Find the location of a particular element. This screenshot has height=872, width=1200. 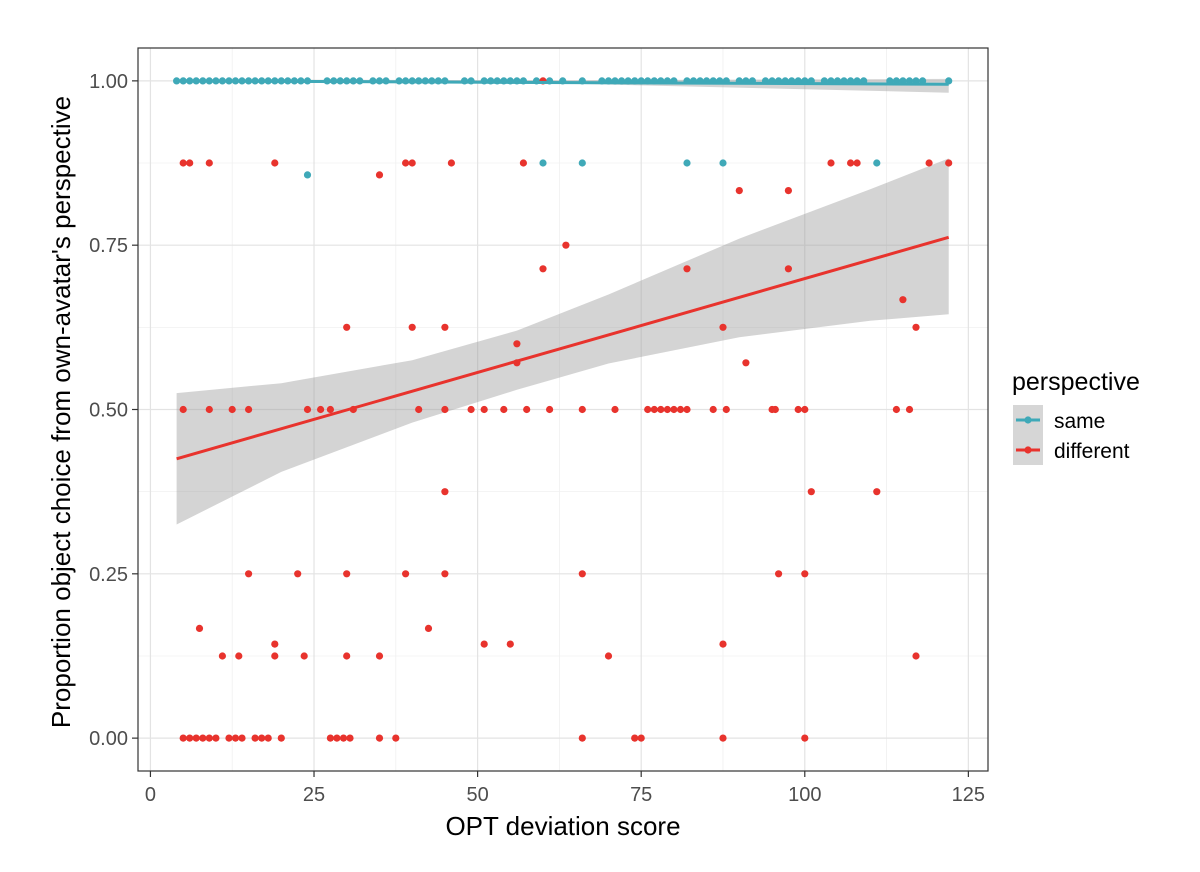

y-tick-label: 0.75 is located at coordinates (108, 246).